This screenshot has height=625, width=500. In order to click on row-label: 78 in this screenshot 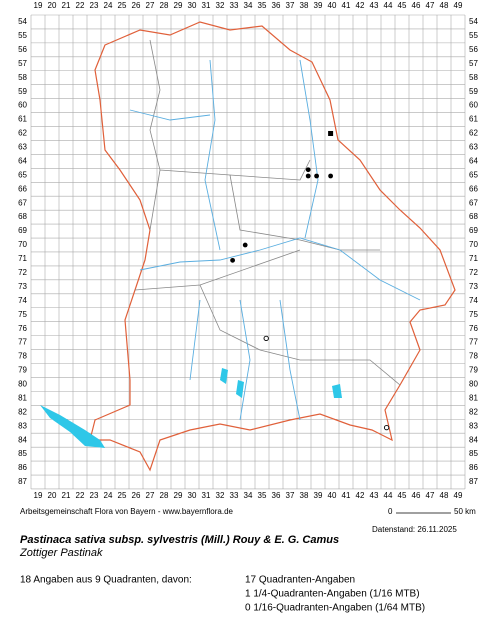, I will do `click(473, 356)`.